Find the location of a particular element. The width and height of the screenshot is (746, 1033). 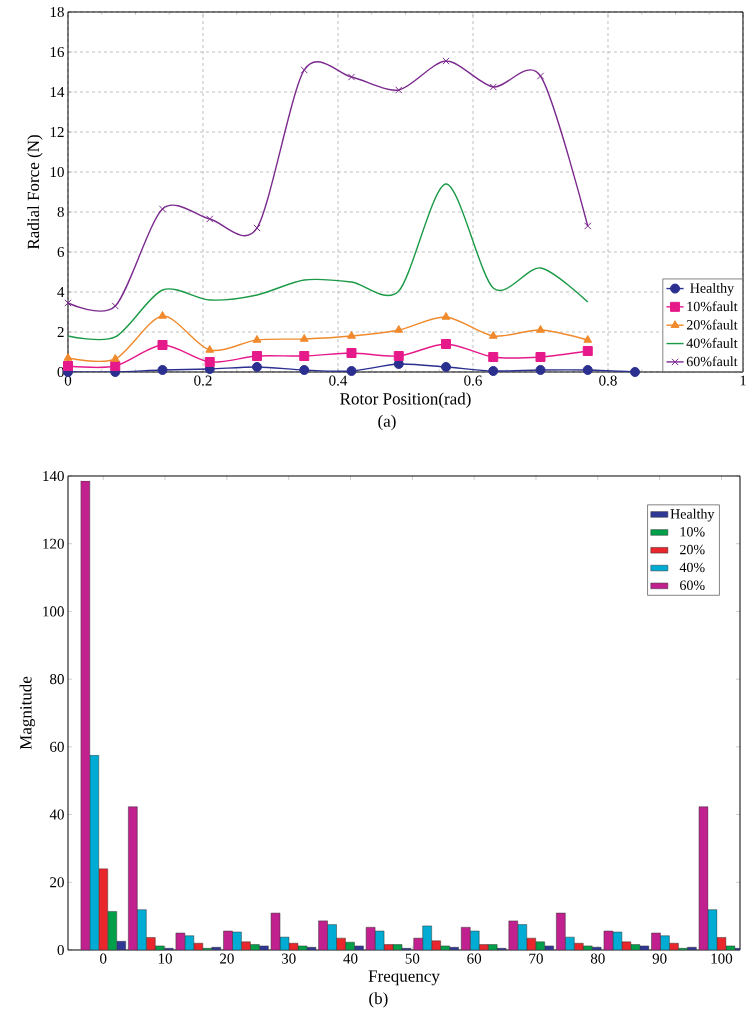

y-tick-label: 18 is located at coordinates (57, 12).